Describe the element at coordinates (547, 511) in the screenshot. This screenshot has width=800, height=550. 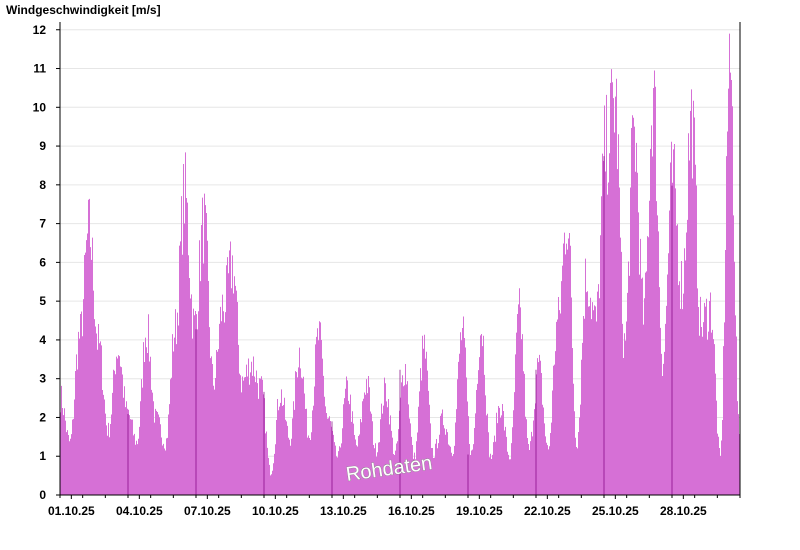
I see `x-tick-label: 22.10.25` at that location.